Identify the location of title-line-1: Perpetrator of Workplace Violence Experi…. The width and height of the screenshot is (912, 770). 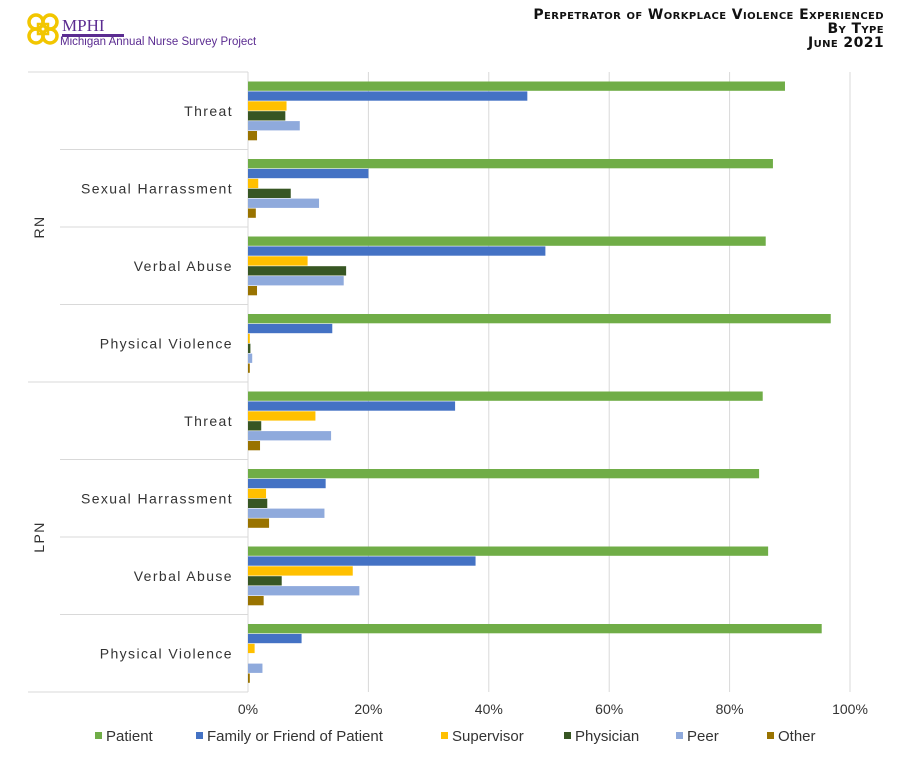
(708, 15).